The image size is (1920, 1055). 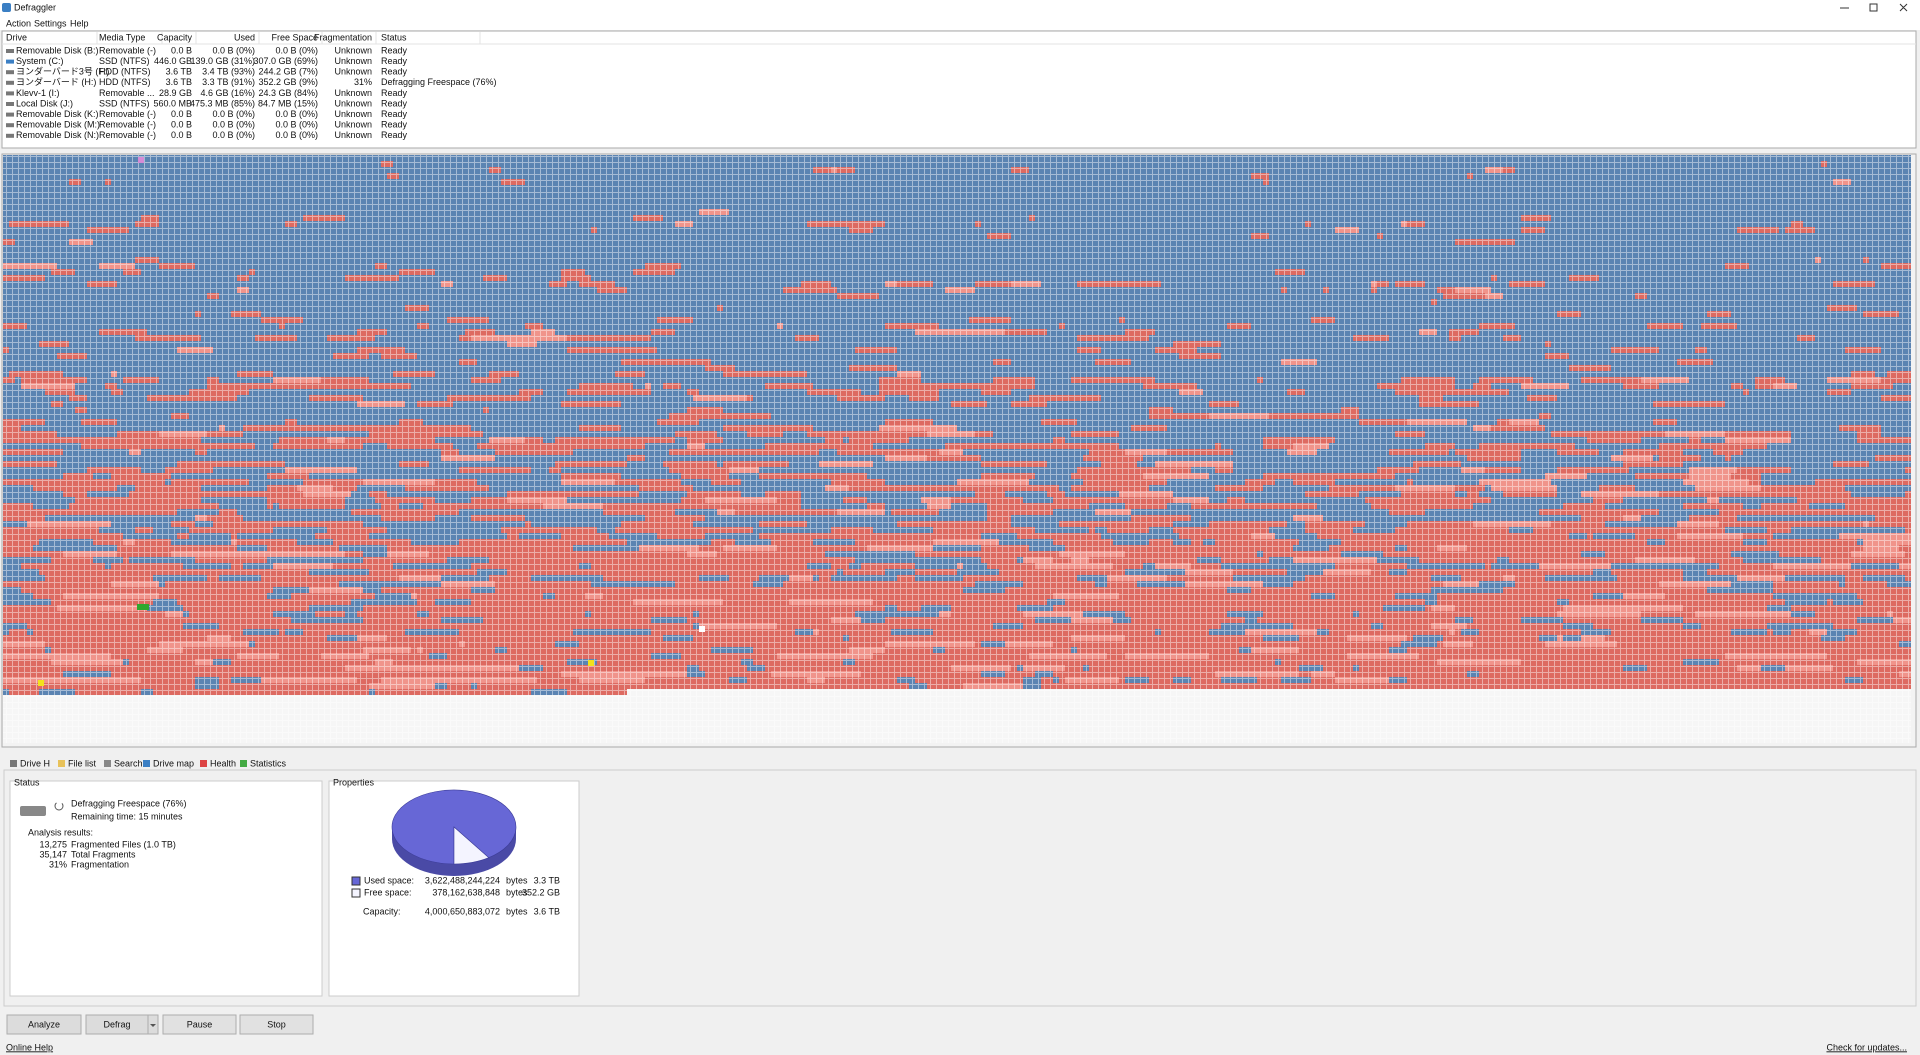 I want to click on table-cell: Defragging Freespace (76%), so click(x=439, y=82).